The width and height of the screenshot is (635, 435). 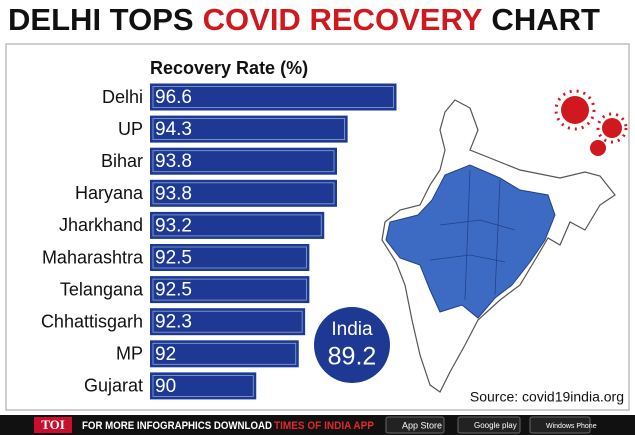 I want to click on footer-brand: TOI, so click(x=53, y=424).